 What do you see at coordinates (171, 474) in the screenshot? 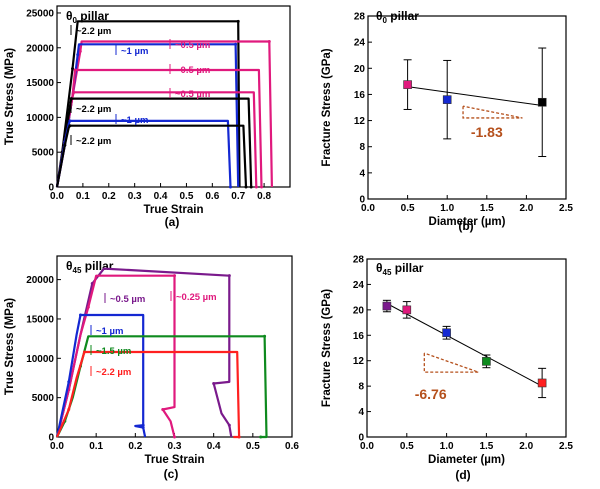
I see `panel-label: (c)` at bounding box center [171, 474].